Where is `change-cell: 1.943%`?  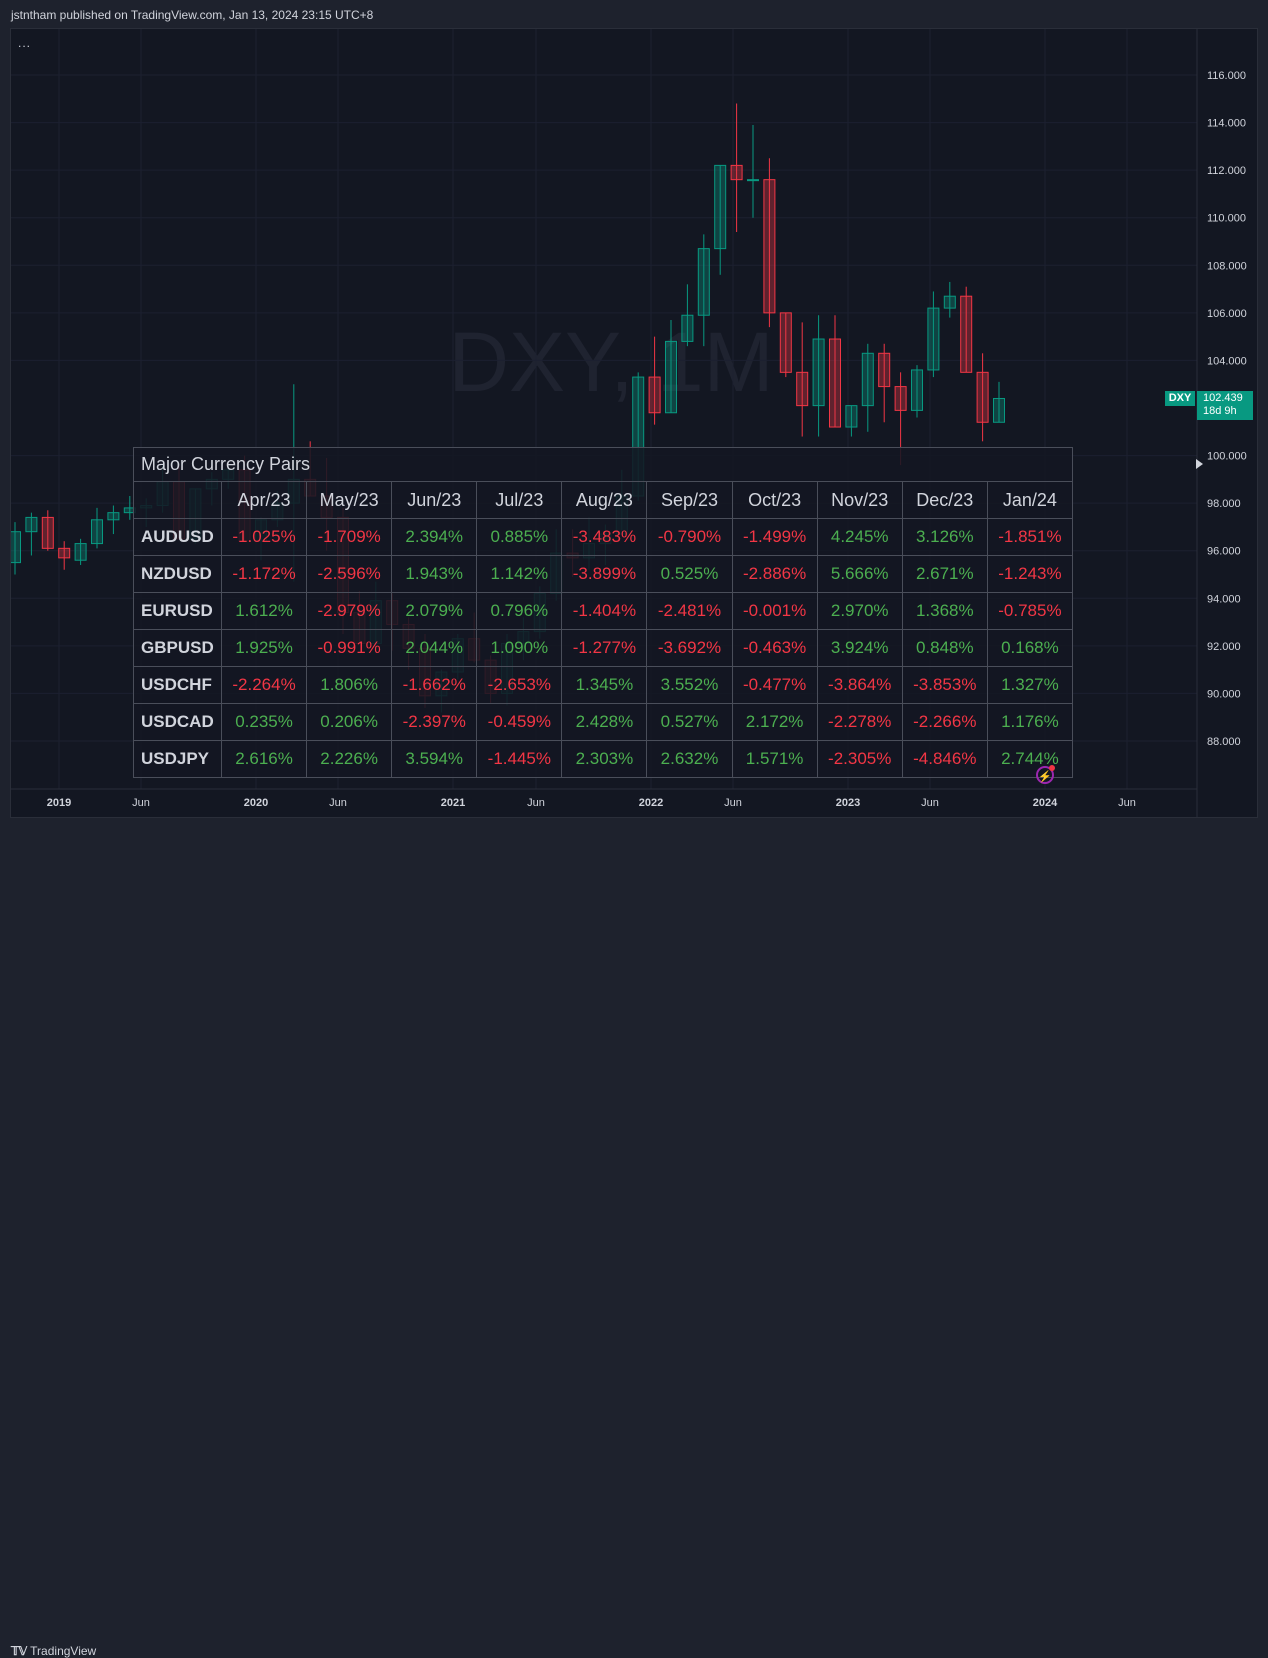 change-cell: 1.943% is located at coordinates (434, 574).